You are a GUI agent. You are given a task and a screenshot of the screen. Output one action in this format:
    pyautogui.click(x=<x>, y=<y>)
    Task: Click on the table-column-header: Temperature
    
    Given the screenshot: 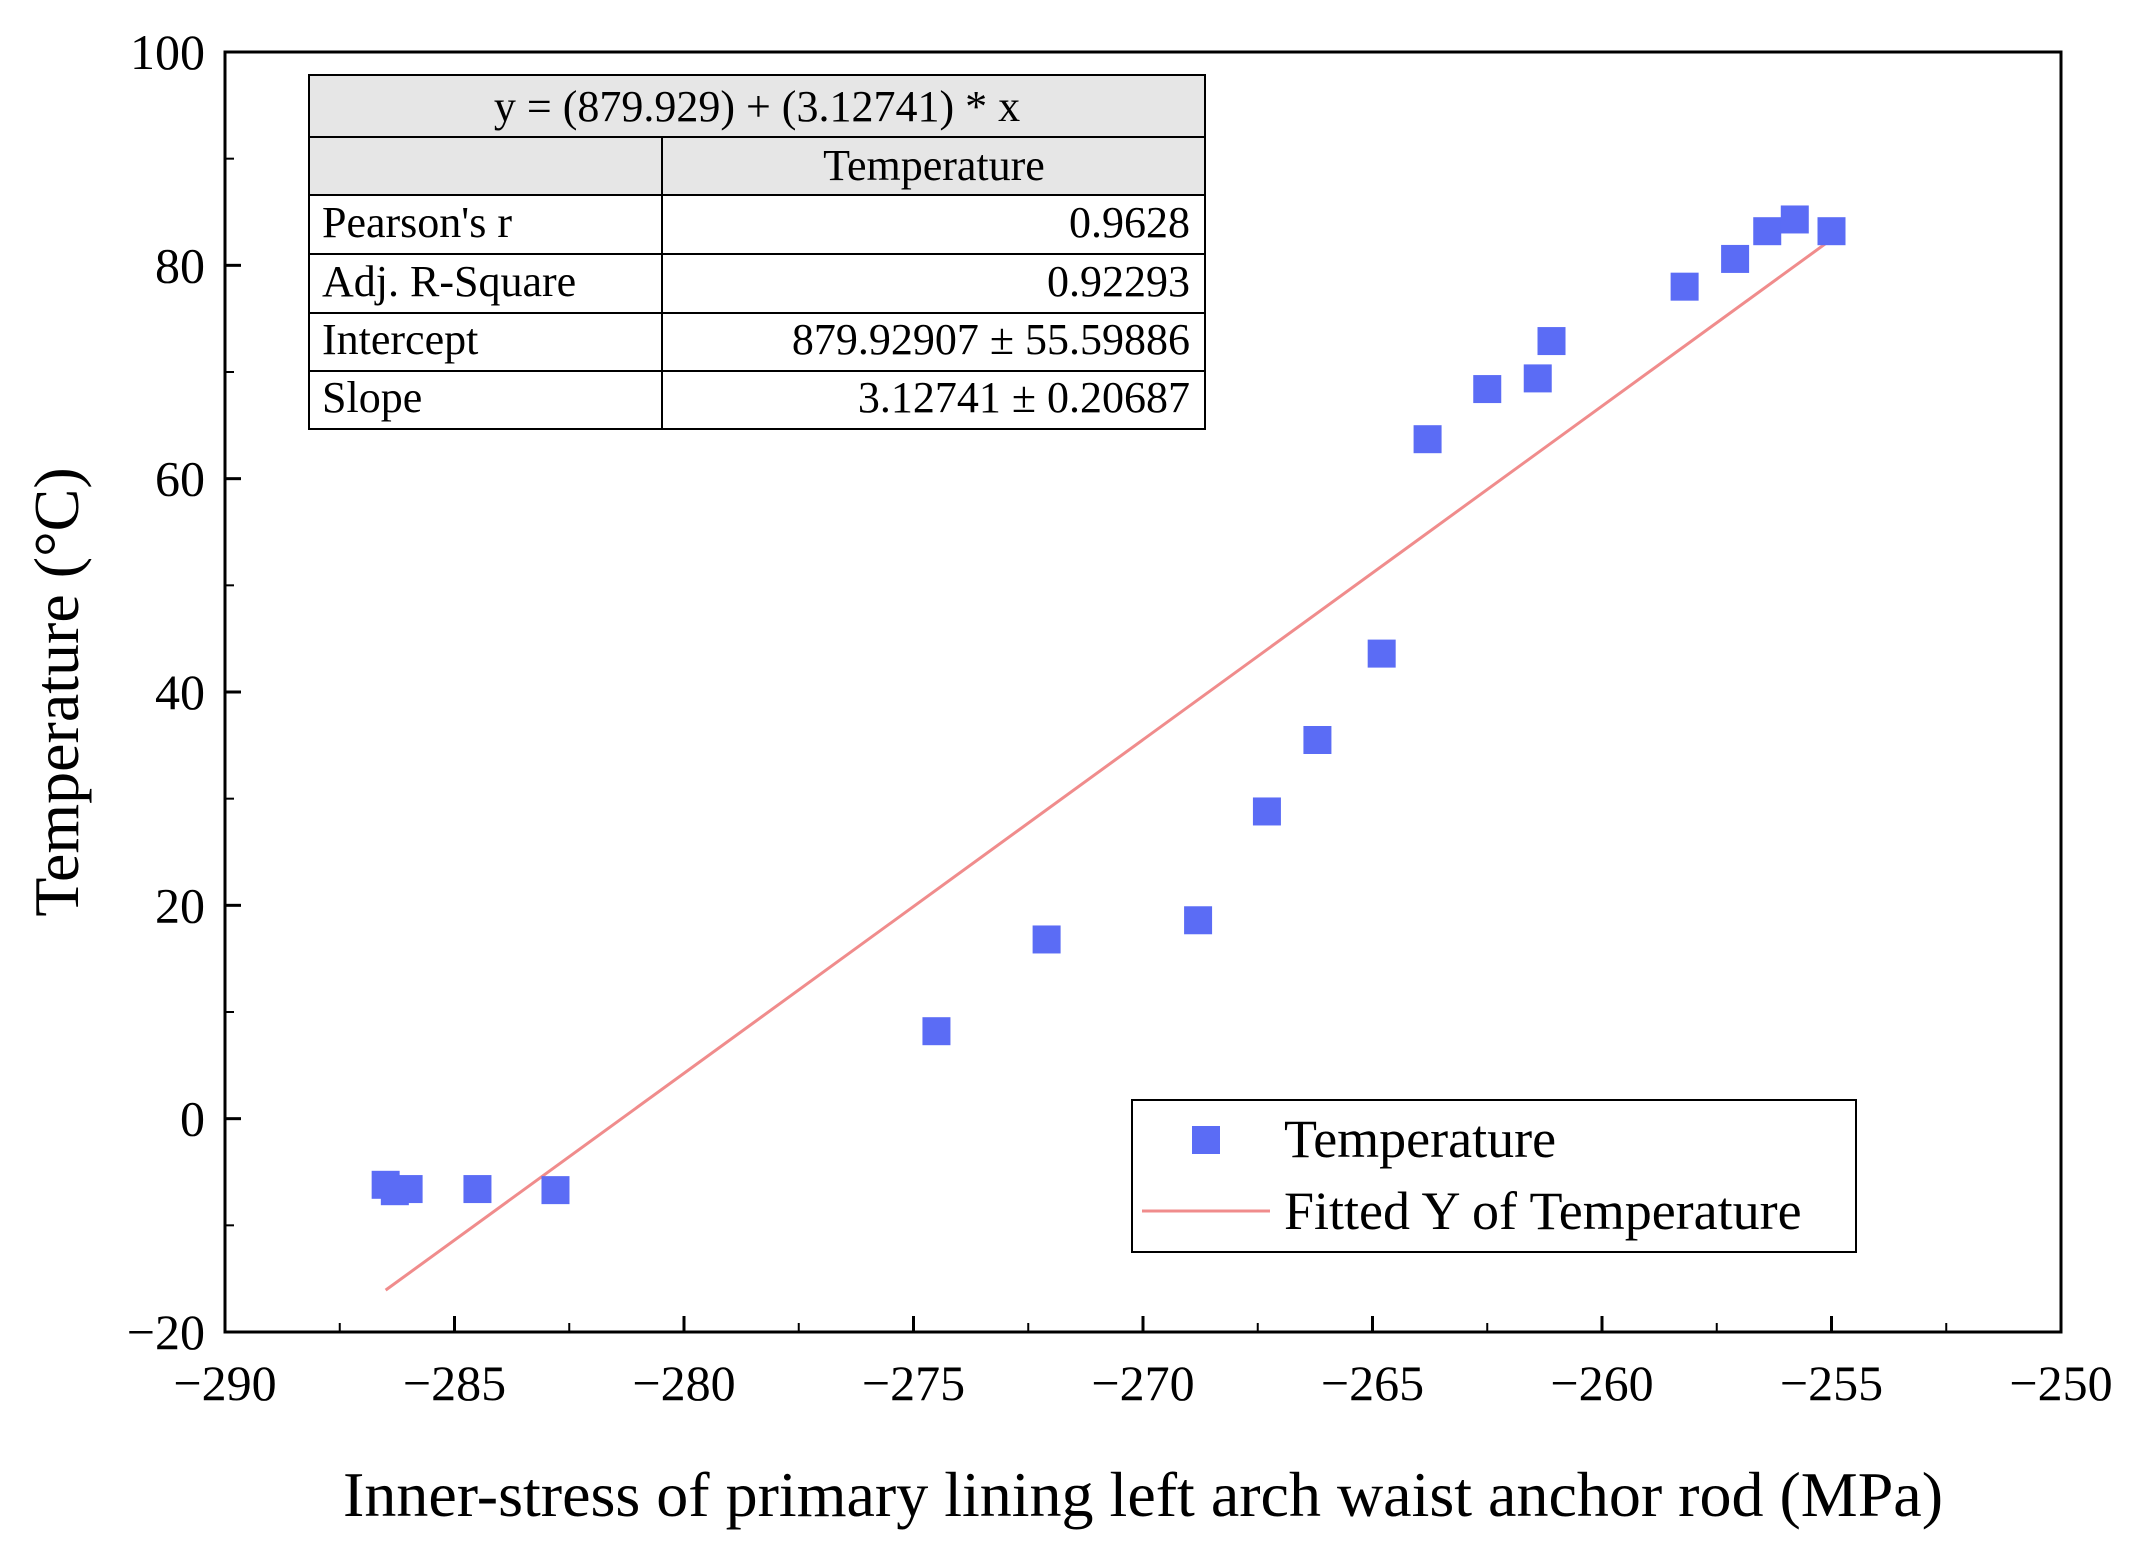 What is the action you would take?
    pyautogui.click(x=934, y=165)
    